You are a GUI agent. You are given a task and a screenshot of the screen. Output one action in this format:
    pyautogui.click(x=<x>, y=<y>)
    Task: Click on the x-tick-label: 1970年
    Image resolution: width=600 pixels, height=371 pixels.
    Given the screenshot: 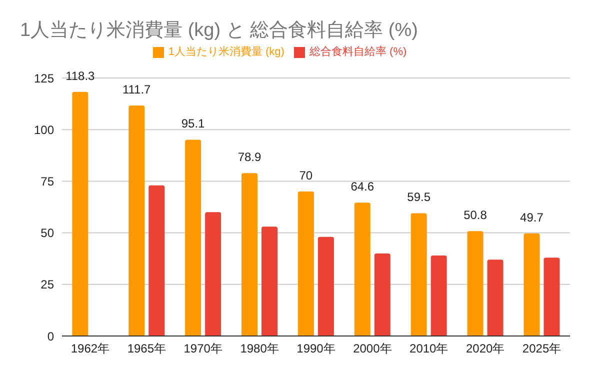 What is the action you would take?
    pyautogui.click(x=203, y=349)
    